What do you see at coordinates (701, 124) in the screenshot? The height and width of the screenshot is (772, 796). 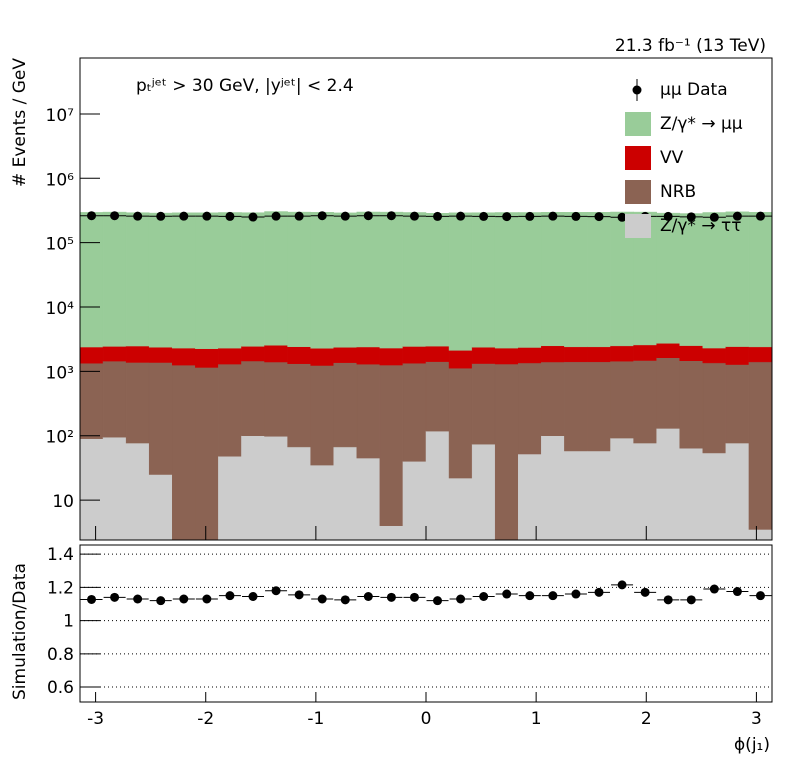 I see `legend-label: Z/γ* → μμ` at bounding box center [701, 124].